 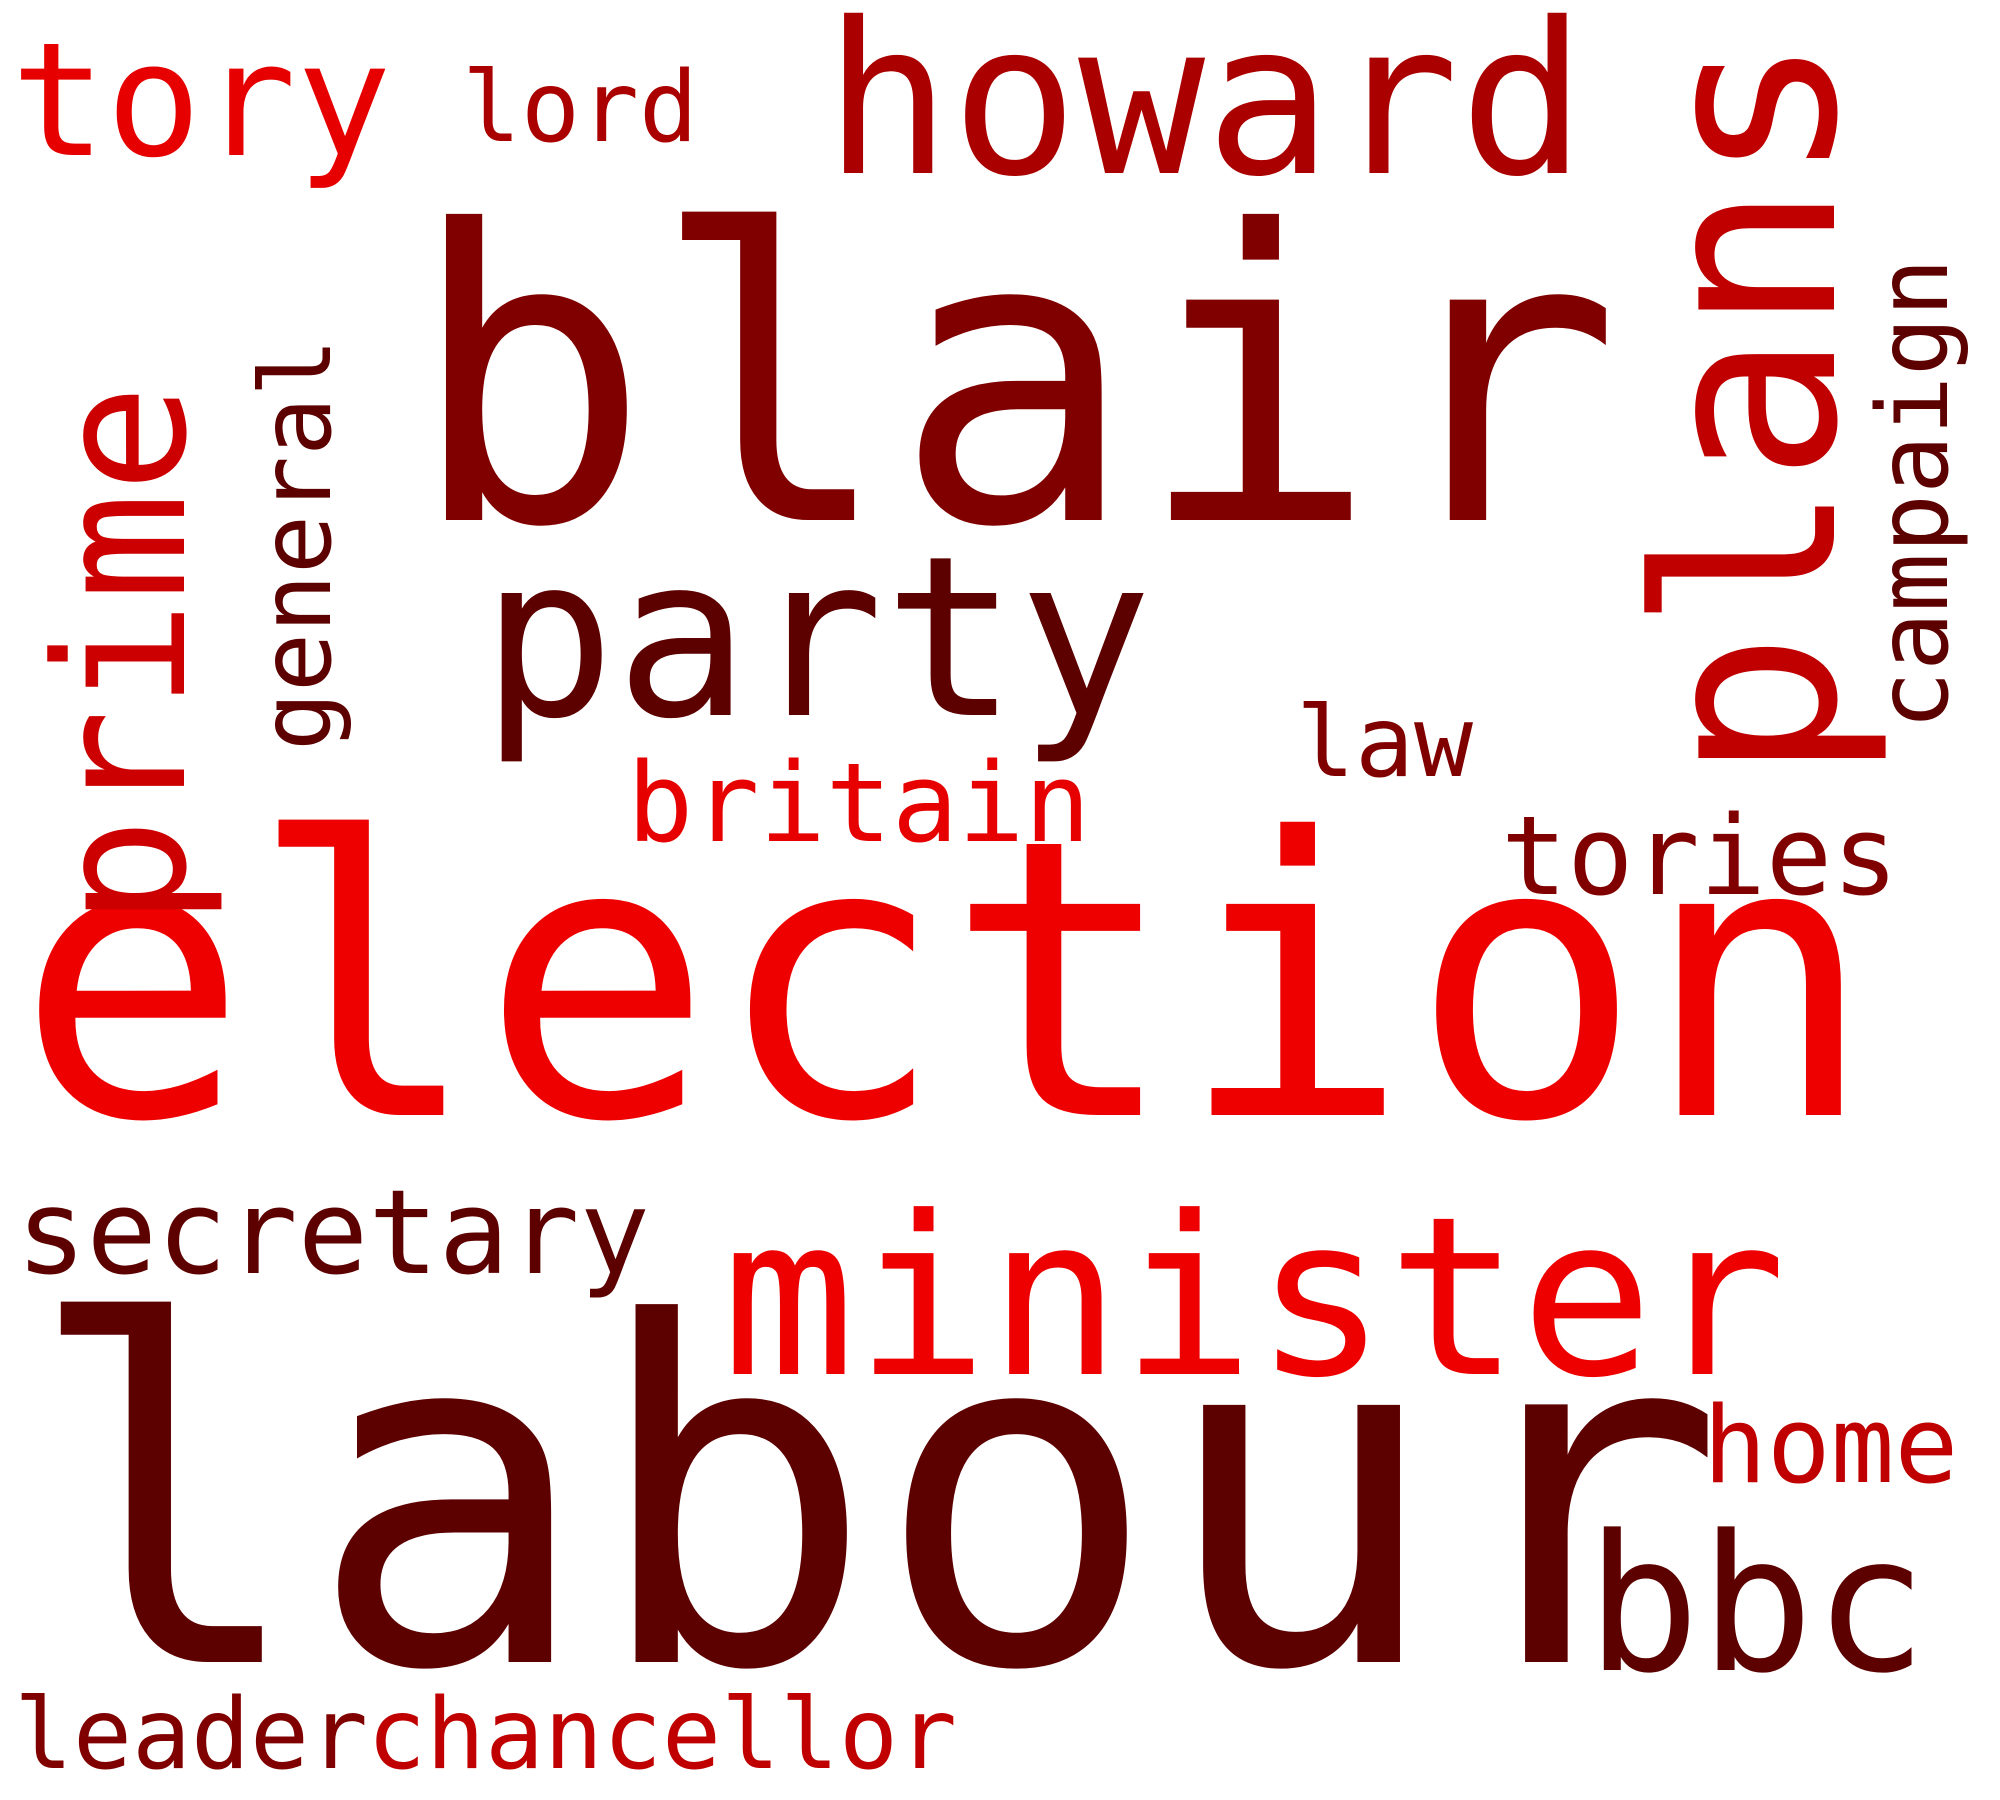 What do you see at coordinates (1749, 407) in the screenshot?
I see `word-plans: plans` at bounding box center [1749, 407].